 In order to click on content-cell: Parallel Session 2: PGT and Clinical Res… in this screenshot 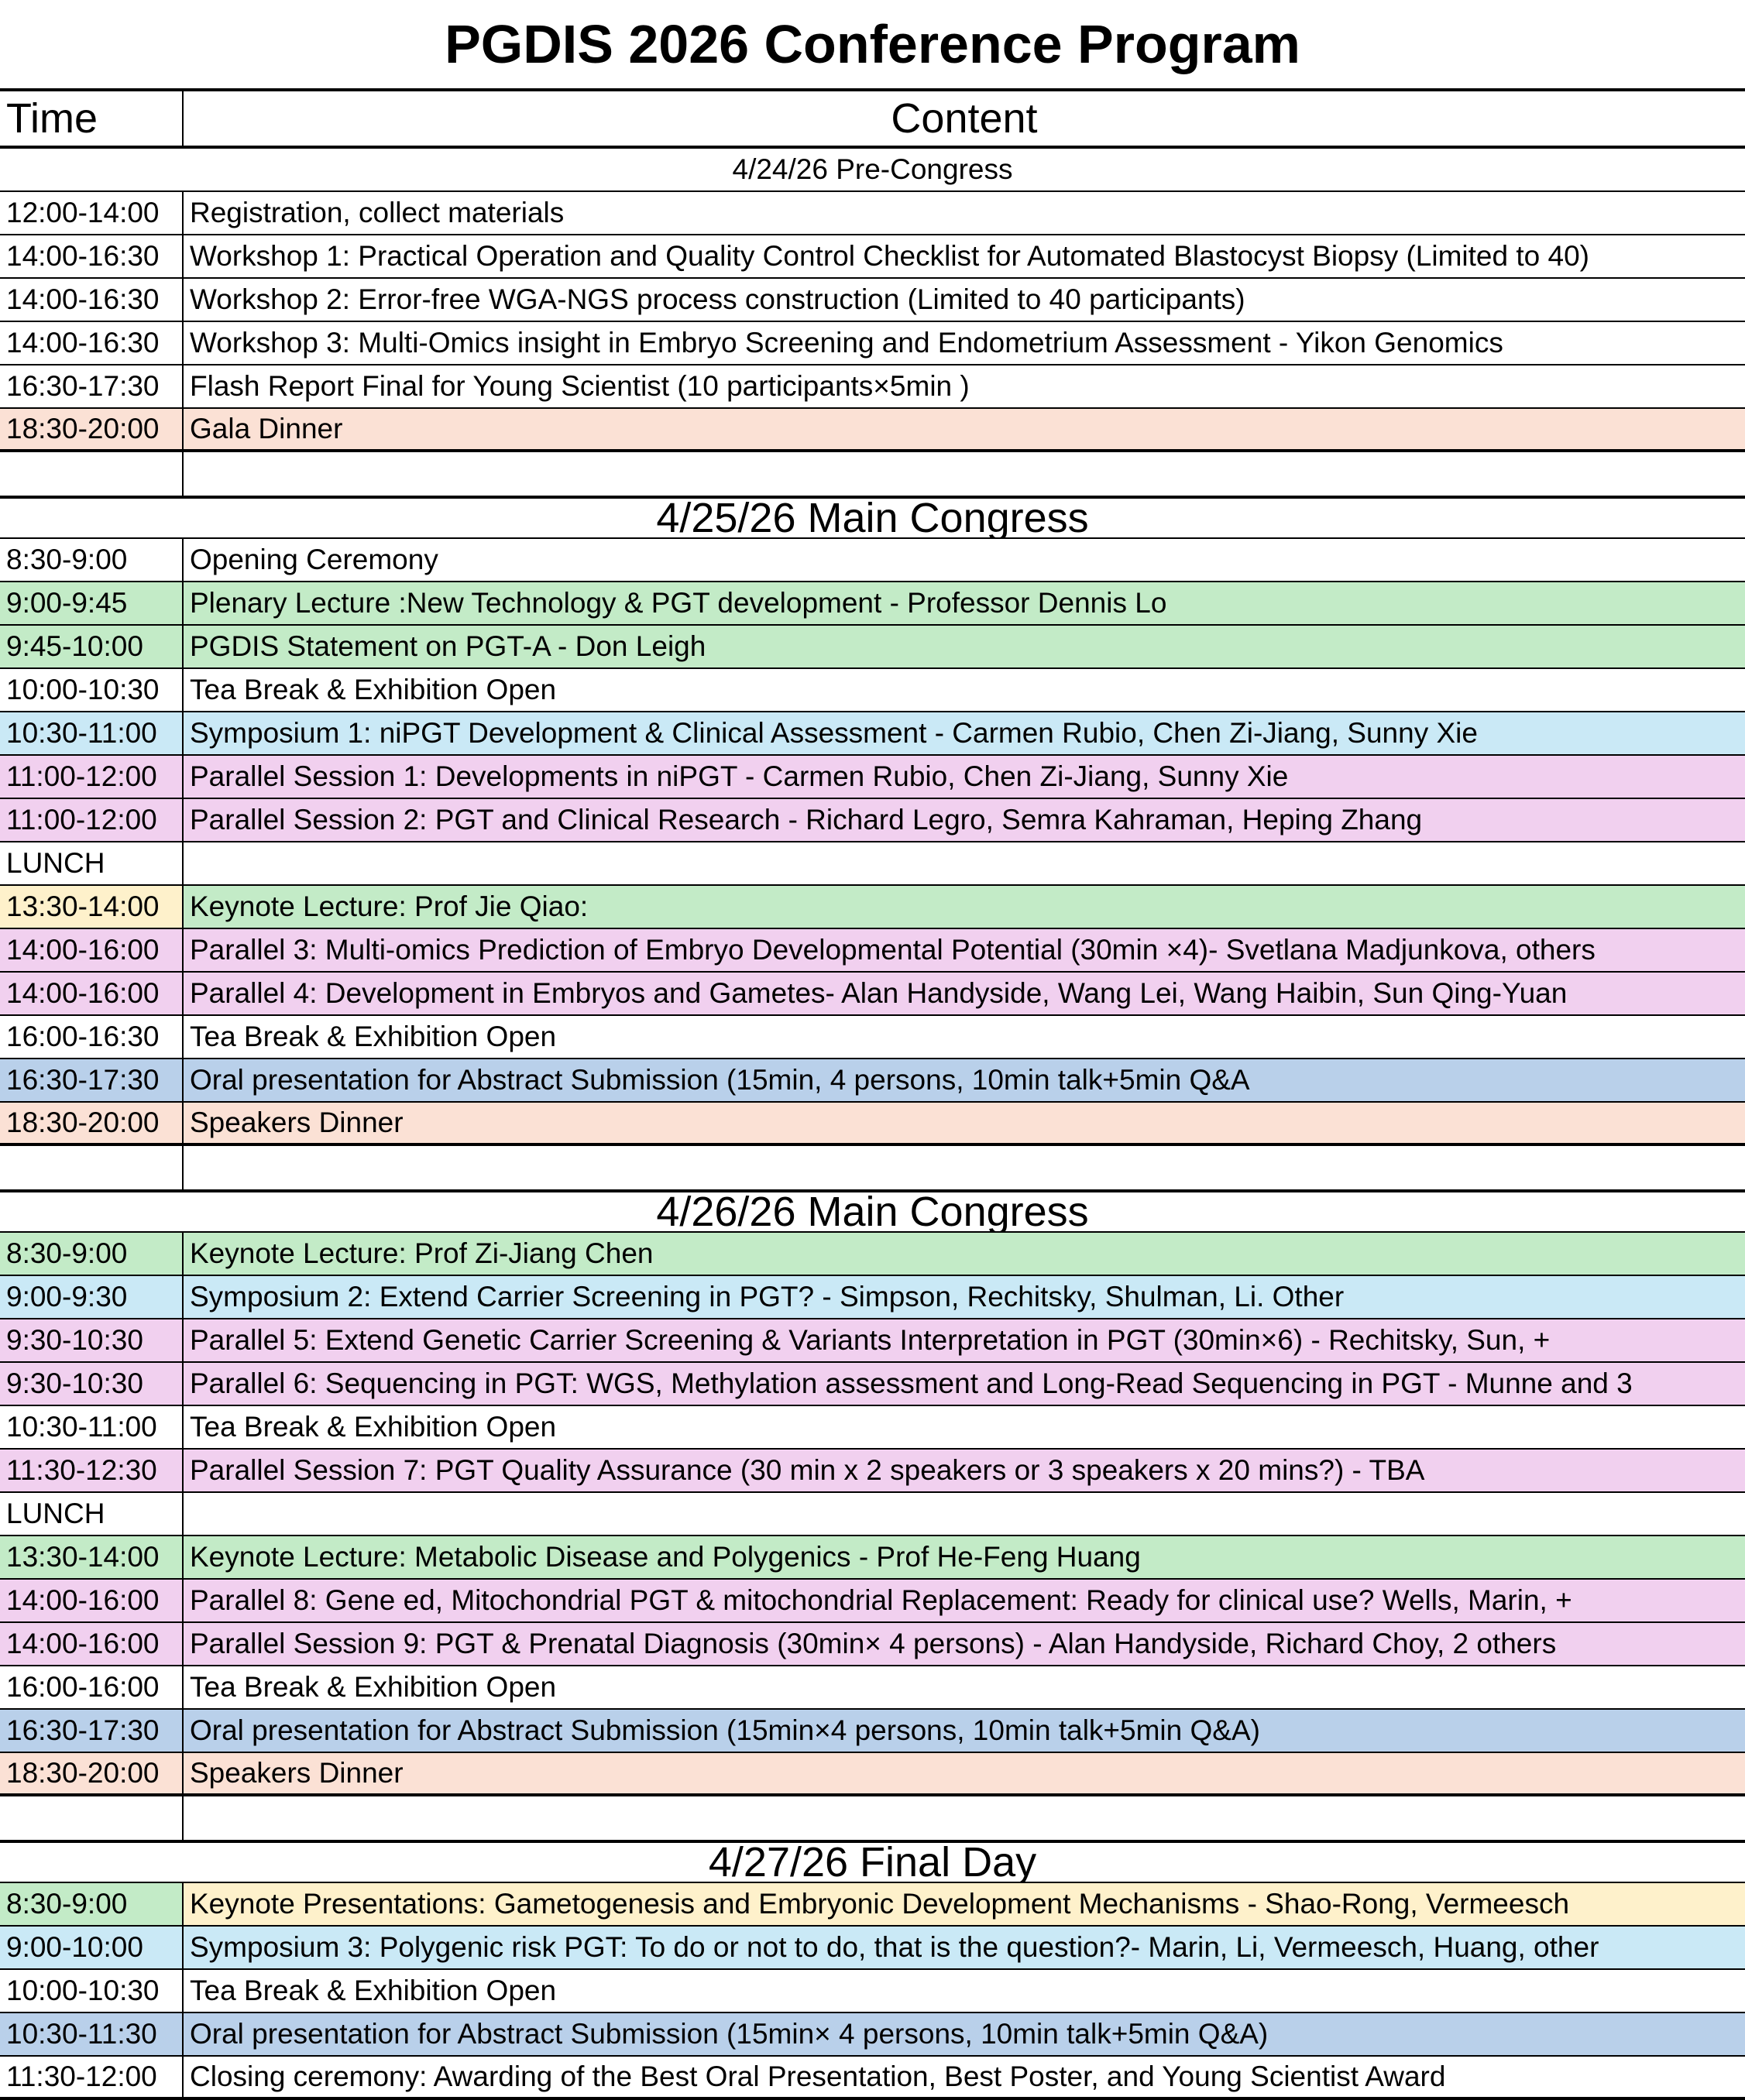, I will do `click(964, 820)`.